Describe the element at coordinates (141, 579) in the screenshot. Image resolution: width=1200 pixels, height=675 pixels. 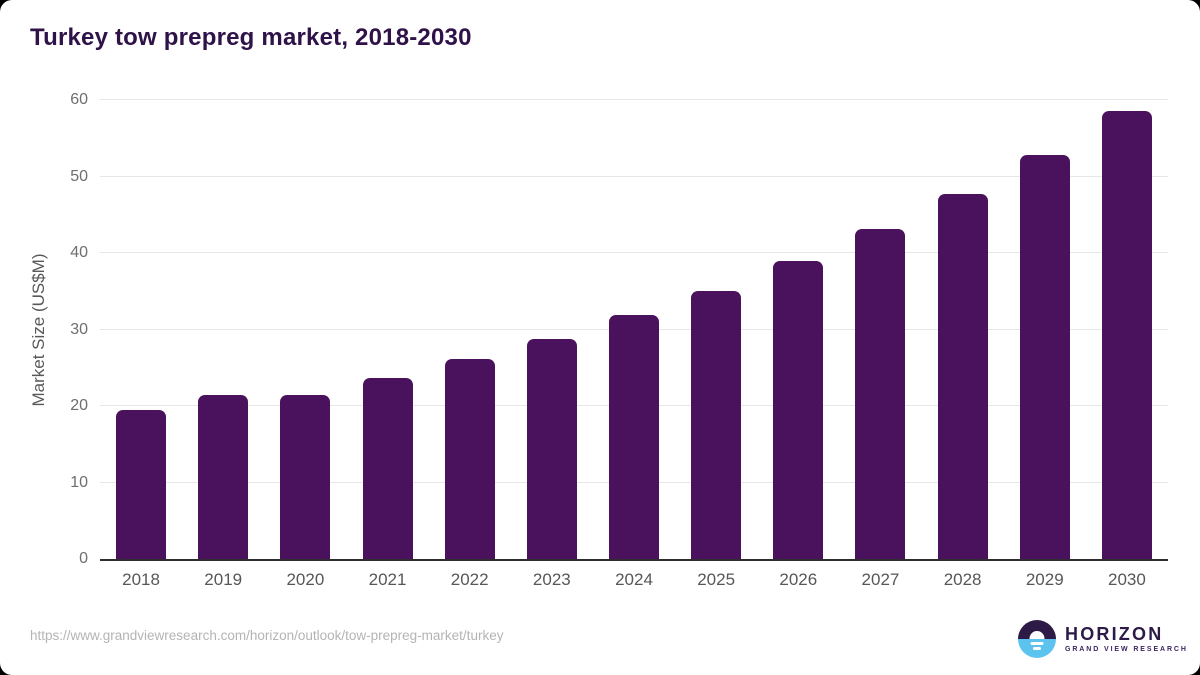
I see `x-tick-label-2018: 2018` at that location.